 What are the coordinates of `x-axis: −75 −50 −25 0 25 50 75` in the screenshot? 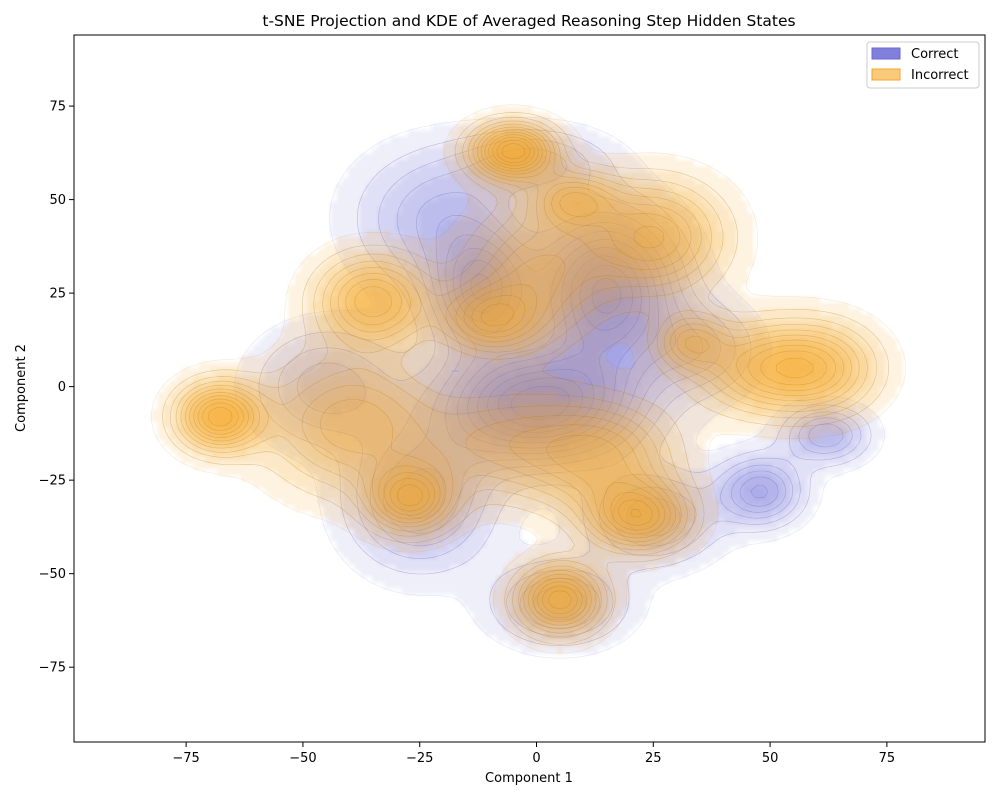 It's located at (533, 754).